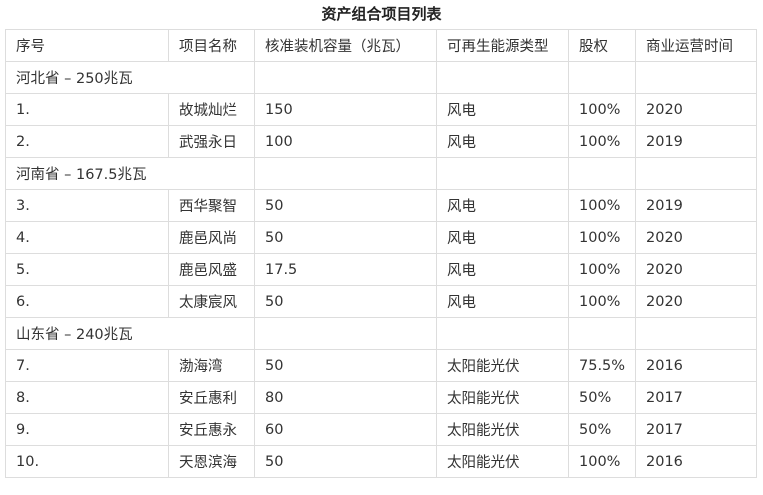 The height and width of the screenshot is (495, 763). I want to click on table-row: 5. 鹿邑风盛 17.5 风电 100% 2020, so click(381, 269).